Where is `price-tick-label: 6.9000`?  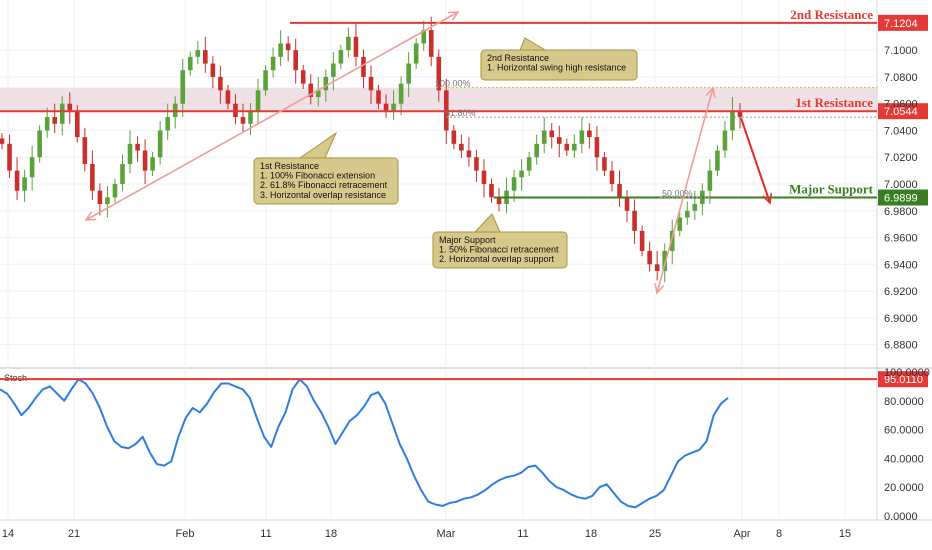 price-tick-label: 6.9000 is located at coordinates (901, 319).